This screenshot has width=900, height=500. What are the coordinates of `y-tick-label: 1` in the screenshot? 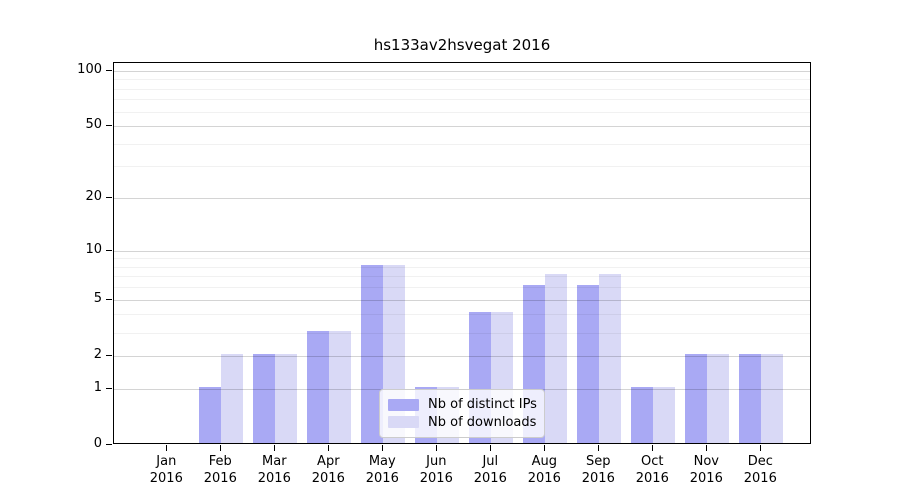 It's located at (97, 387).